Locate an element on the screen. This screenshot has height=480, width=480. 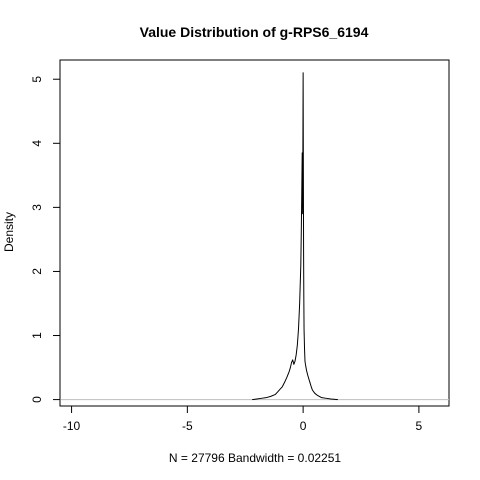
y-tick-label: 5 is located at coordinates (37, 79).